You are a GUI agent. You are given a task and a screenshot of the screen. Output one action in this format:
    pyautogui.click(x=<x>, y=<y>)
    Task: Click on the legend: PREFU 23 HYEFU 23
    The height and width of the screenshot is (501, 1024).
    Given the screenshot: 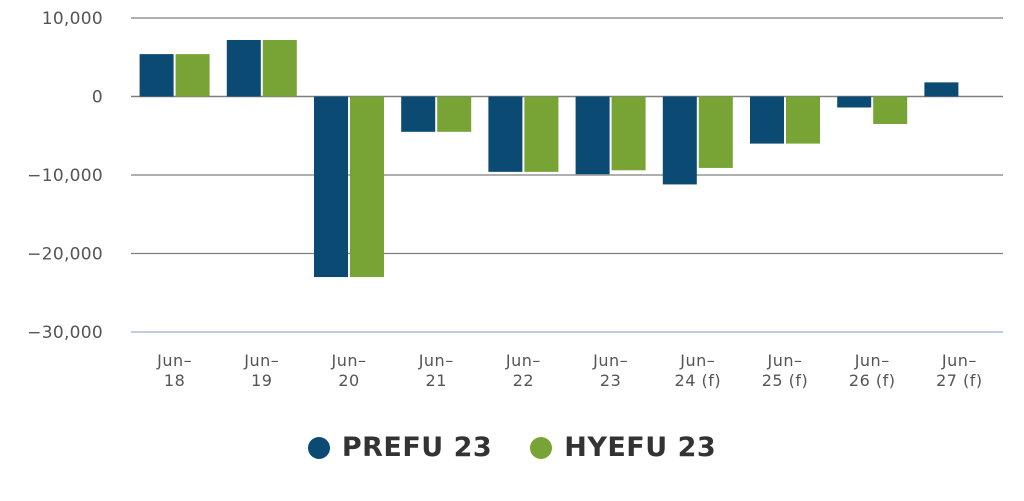 What is the action you would take?
    pyautogui.click(x=512, y=447)
    